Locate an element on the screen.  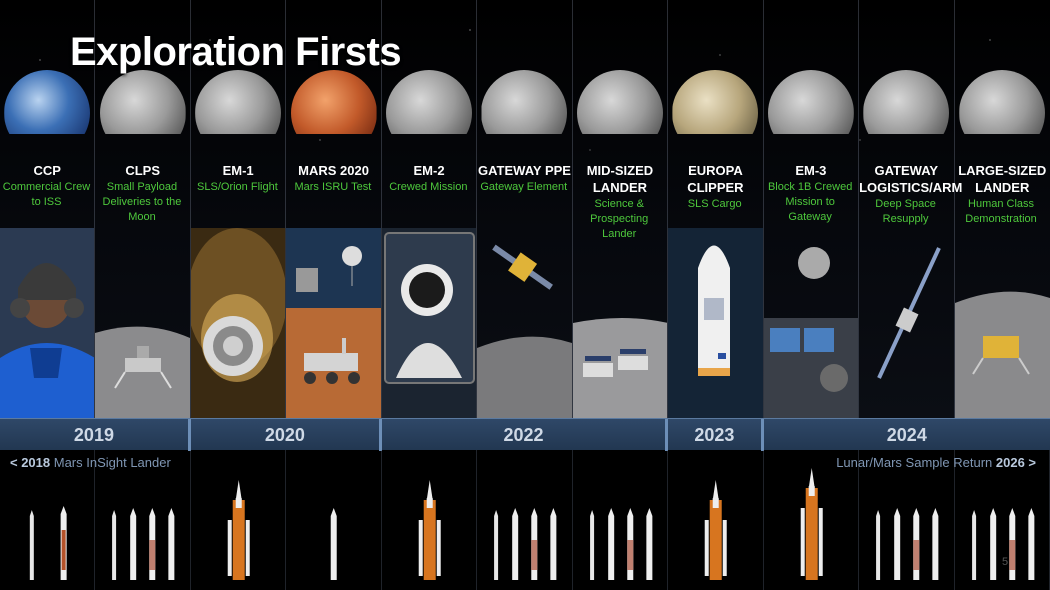
mission-column: EM-3 Block 1B Crewed Mission to Gateway is located at coordinates (811, 209).